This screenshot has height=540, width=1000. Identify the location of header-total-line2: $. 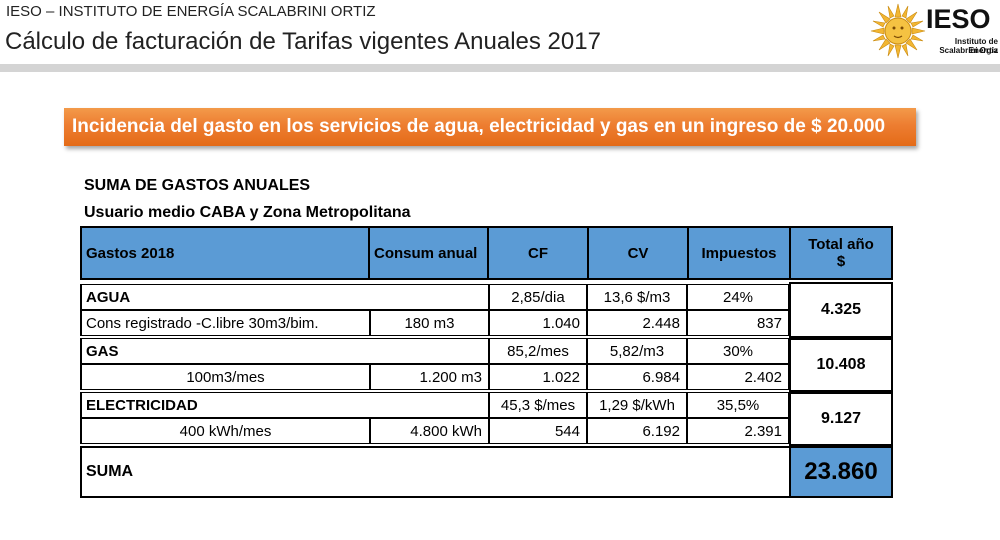
(841, 261).